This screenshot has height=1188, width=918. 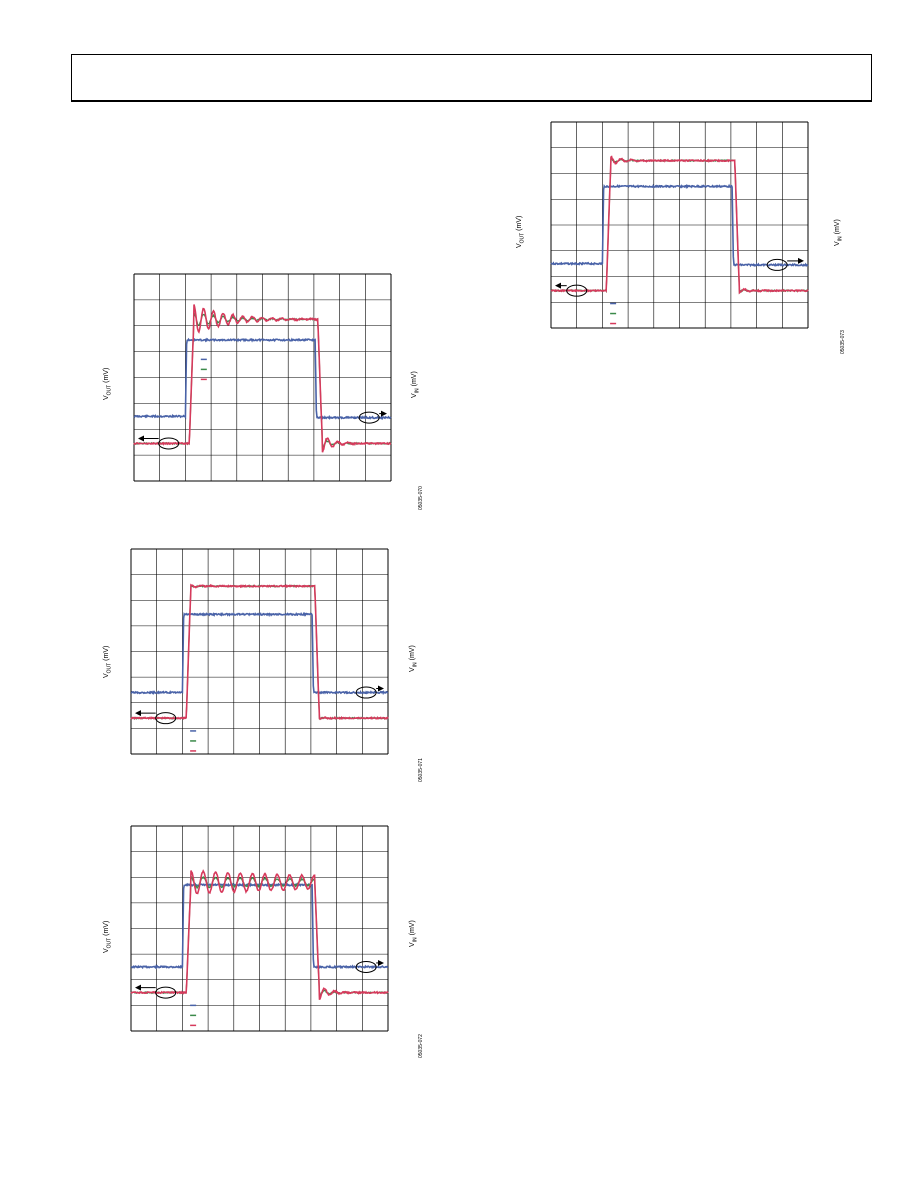 What do you see at coordinates (421, 1046) in the screenshot?
I see `figure-id: 05035-072` at bounding box center [421, 1046].